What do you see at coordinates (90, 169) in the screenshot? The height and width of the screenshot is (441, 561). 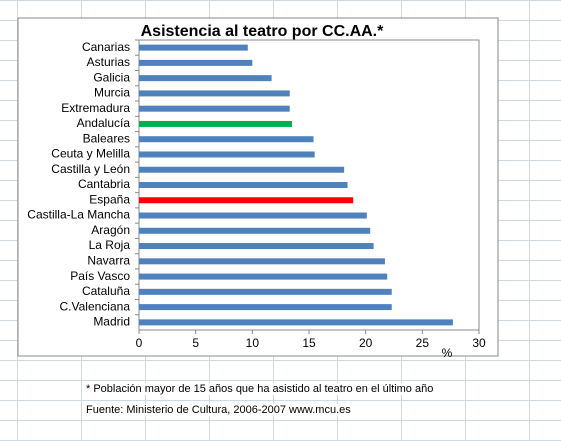 I see `y-tick-label: Castilla y León` at bounding box center [90, 169].